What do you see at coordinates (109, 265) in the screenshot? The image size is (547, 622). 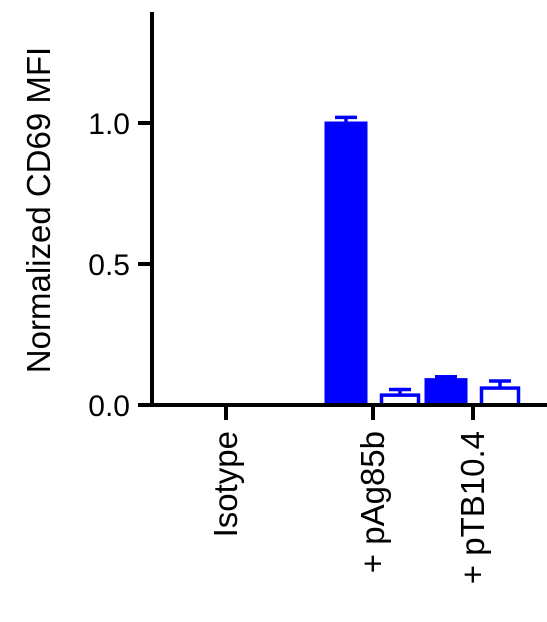 I see `y-tick-label-1: 0.5` at bounding box center [109, 265].